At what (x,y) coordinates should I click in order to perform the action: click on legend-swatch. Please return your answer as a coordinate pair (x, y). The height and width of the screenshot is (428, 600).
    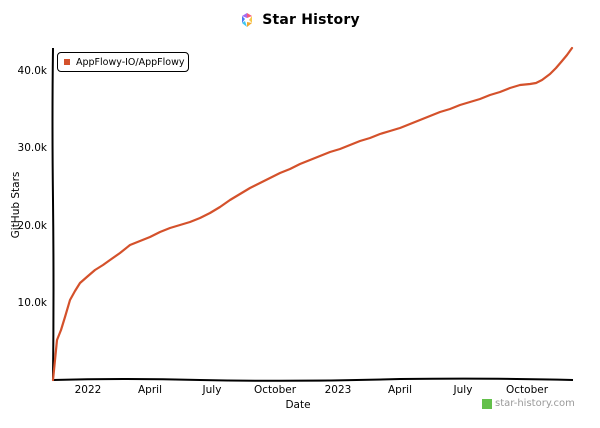
    Looking at the image, I should click on (67, 62).